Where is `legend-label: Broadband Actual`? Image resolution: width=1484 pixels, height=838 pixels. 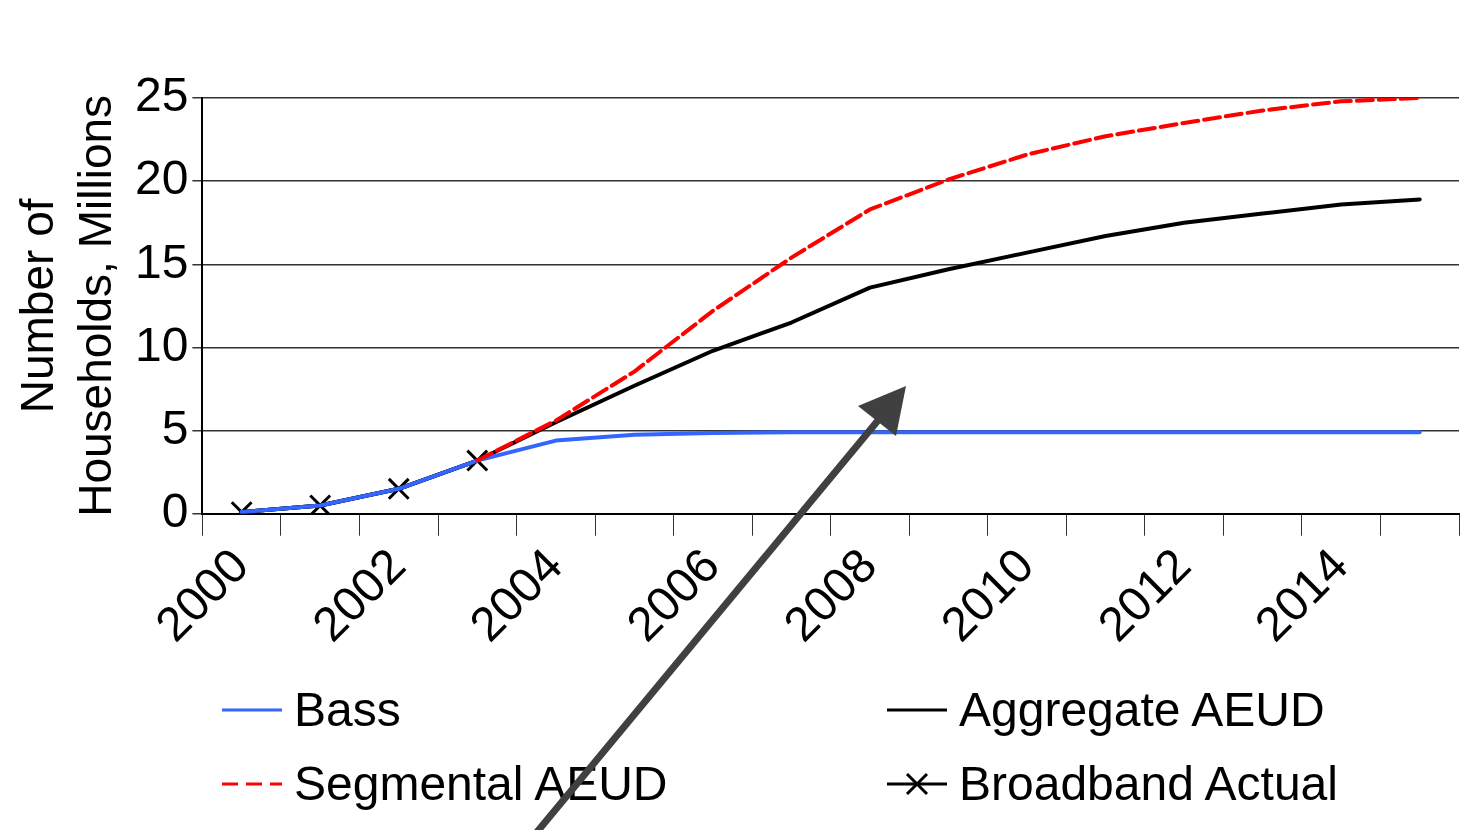 legend-label: Broadband Actual is located at coordinates (1148, 784).